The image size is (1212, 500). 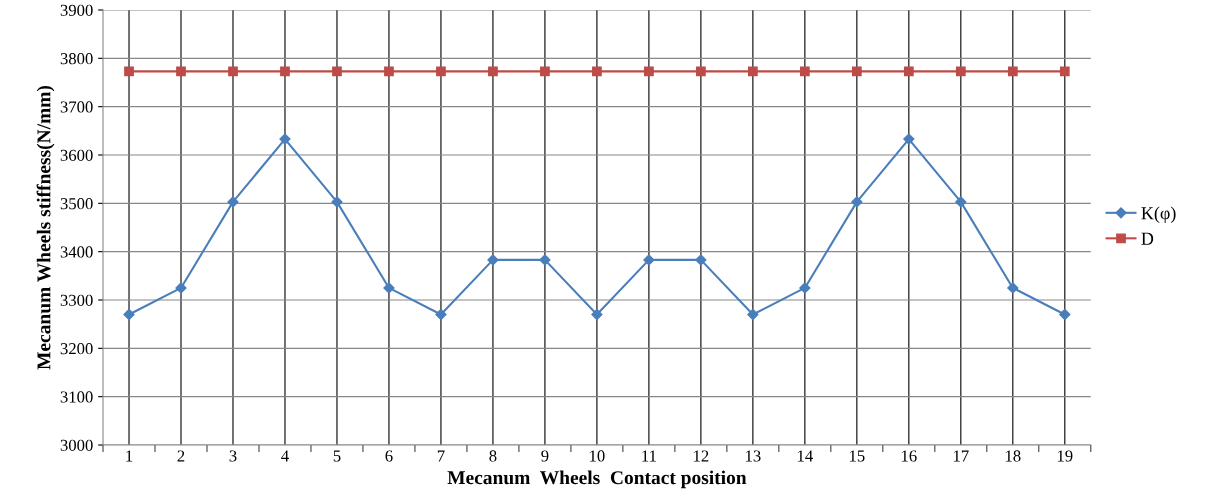 What do you see at coordinates (597, 456) in the screenshot?
I see `x-tick-label: 10` at bounding box center [597, 456].